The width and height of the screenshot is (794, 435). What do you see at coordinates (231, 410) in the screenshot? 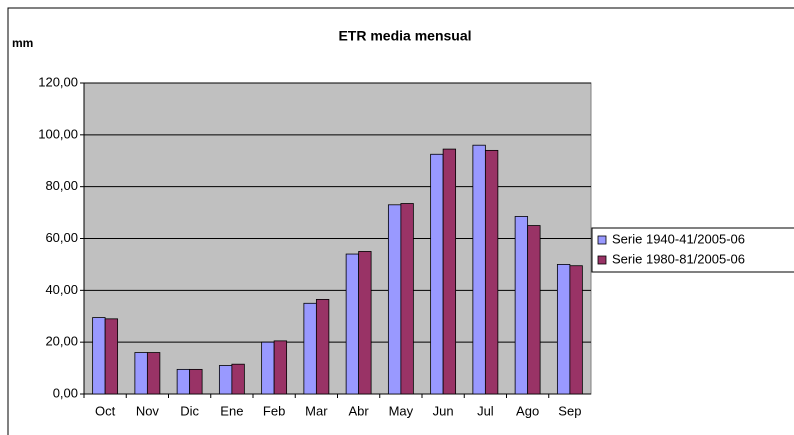
I see `x-tick-label: Ene` at bounding box center [231, 410].